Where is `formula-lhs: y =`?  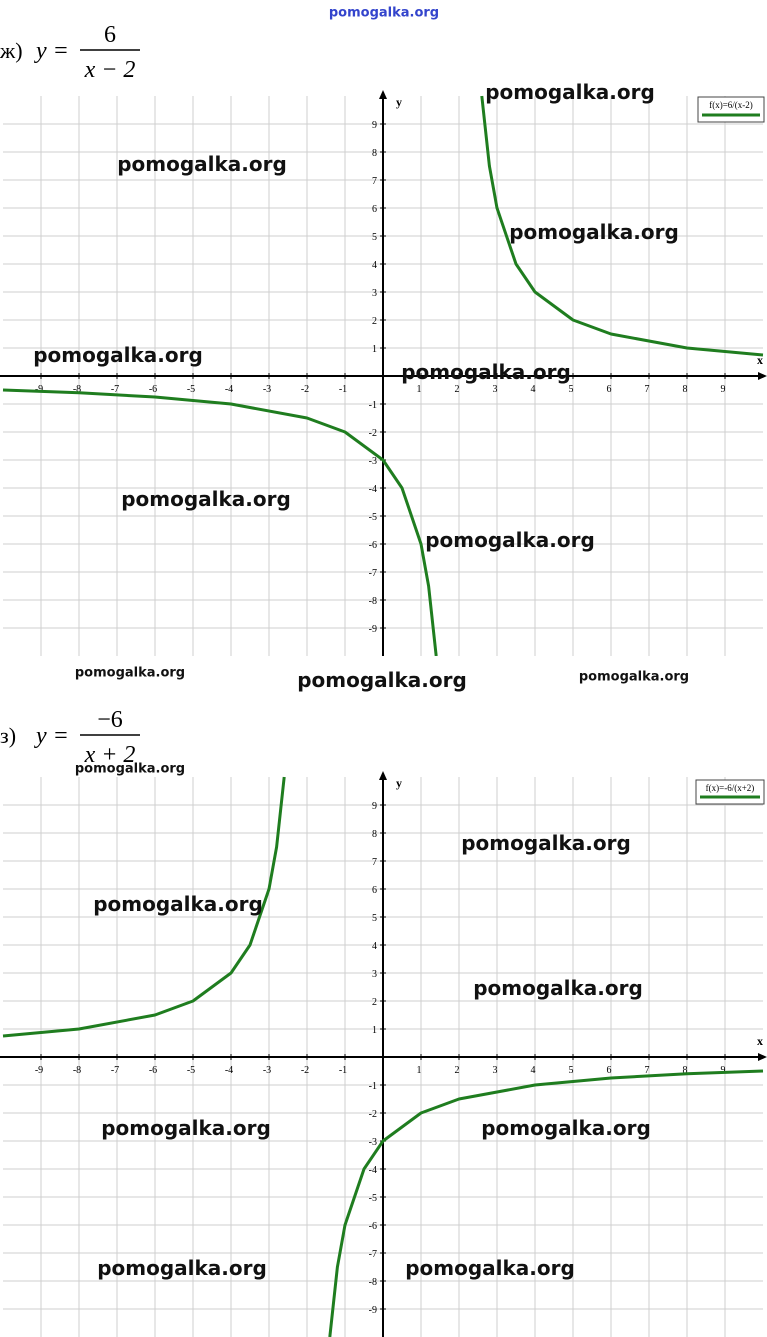
formula-lhs: y = is located at coordinates (51, 736).